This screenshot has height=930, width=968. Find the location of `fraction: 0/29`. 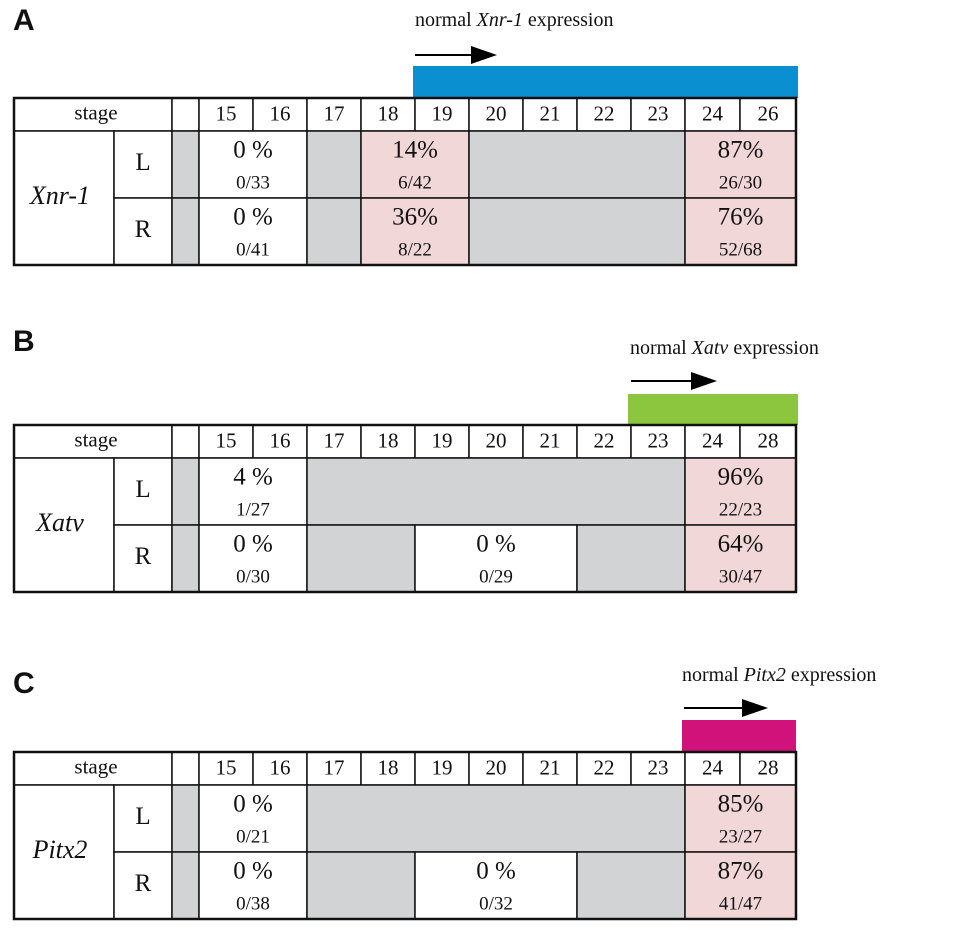

fraction: 0/29 is located at coordinates (496, 576).